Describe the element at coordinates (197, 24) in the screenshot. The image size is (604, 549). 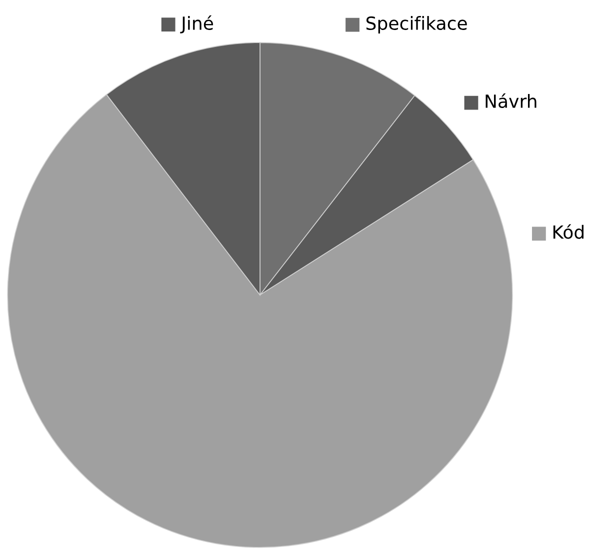
I see `legend-label: Jiné` at that location.